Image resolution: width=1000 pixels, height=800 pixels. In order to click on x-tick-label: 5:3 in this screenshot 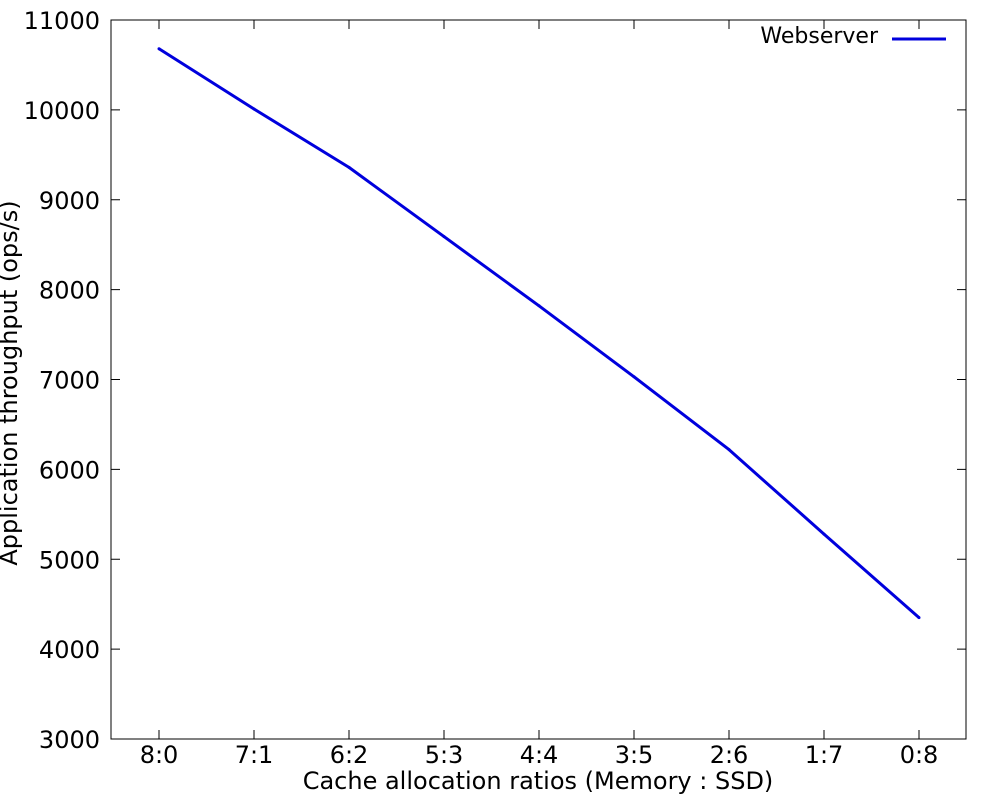, I will do `click(444, 755)`.